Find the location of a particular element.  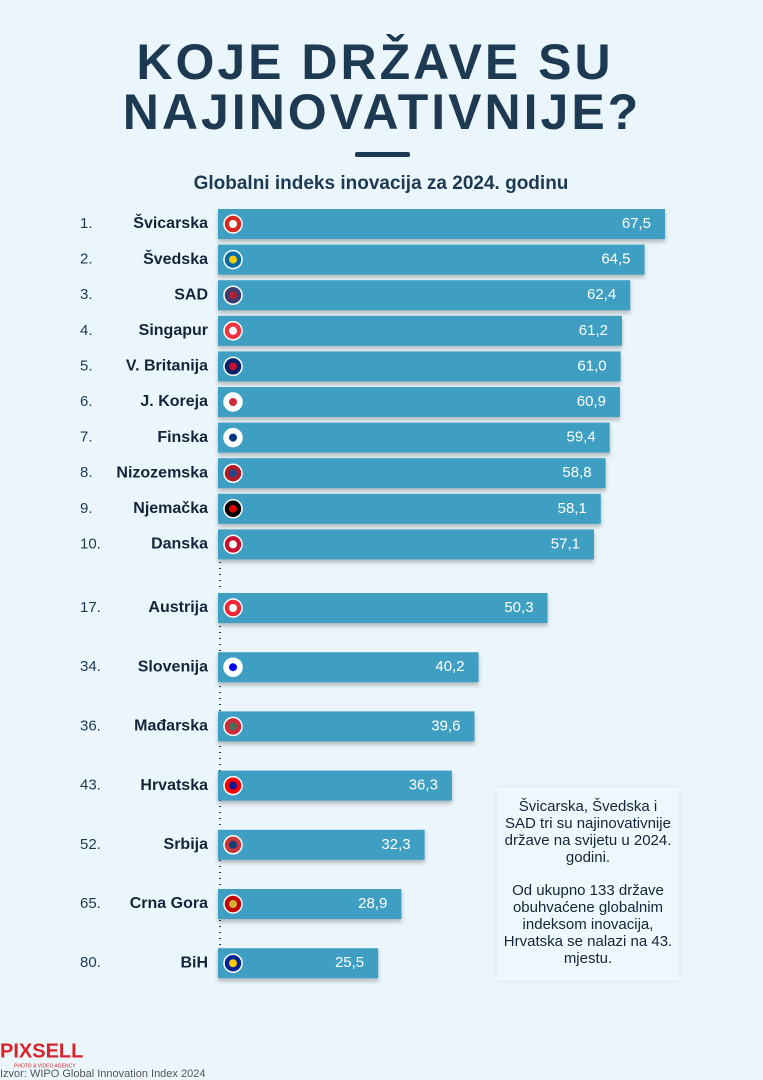

value-label: 39,6 is located at coordinates (445, 725).